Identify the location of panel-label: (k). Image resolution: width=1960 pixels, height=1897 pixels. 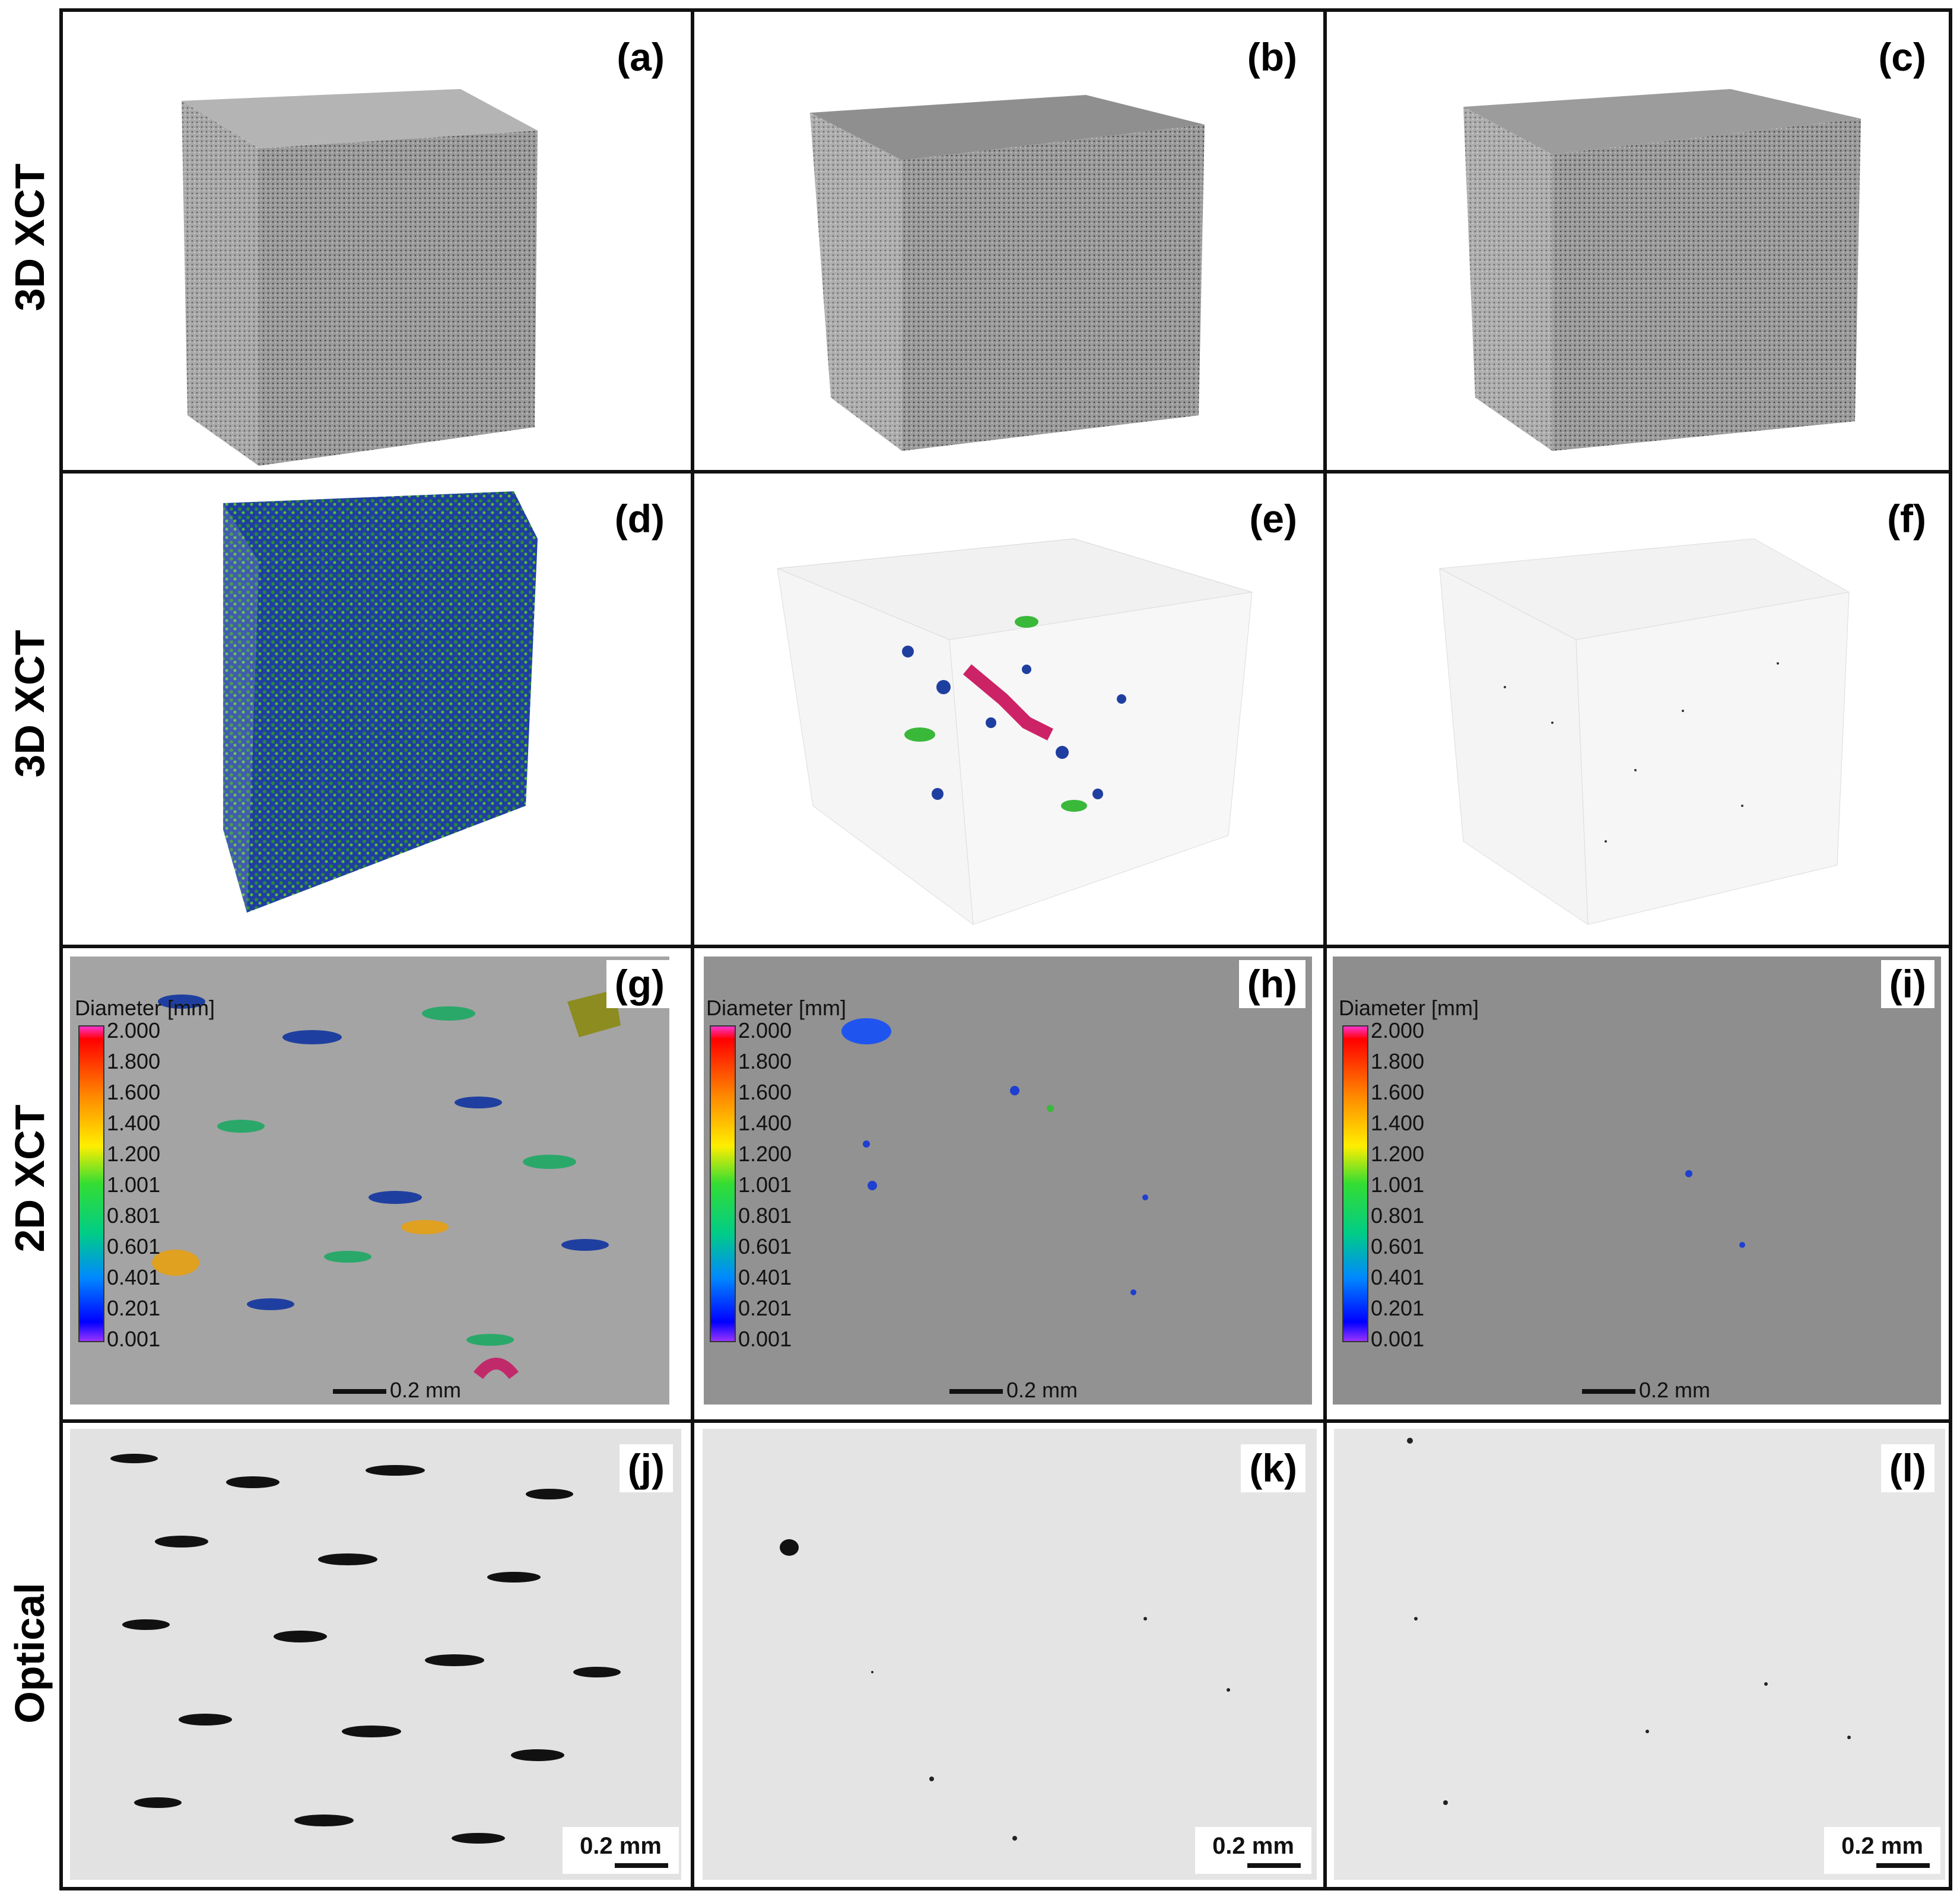
(1273, 1468).